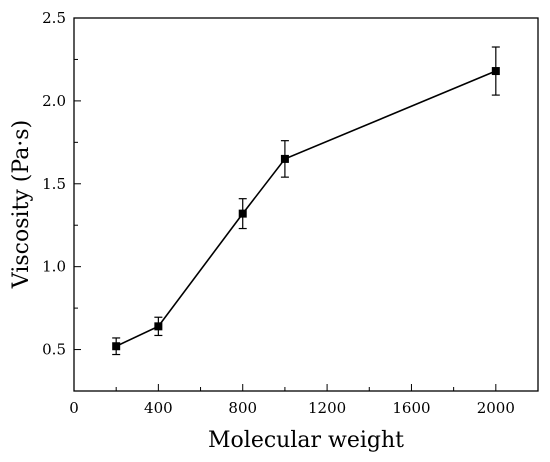  Describe the element at coordinates (242, 408) in the screenshot. I see `x-tick-label: 800` at that location.